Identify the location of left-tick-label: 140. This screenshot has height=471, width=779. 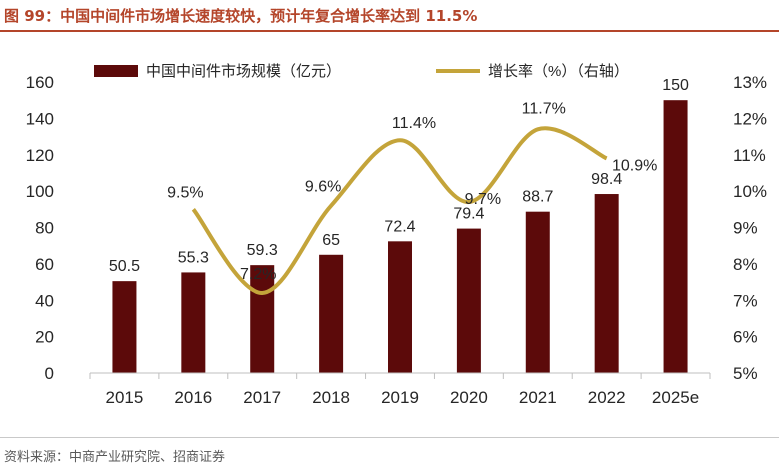
(40, 118).